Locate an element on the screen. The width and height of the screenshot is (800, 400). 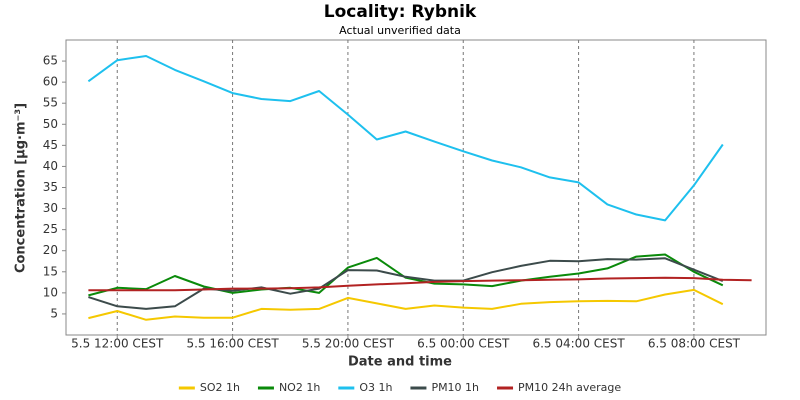
x-tick-label: 5.5 16:00 CEST is located at coordinates (232, 344).